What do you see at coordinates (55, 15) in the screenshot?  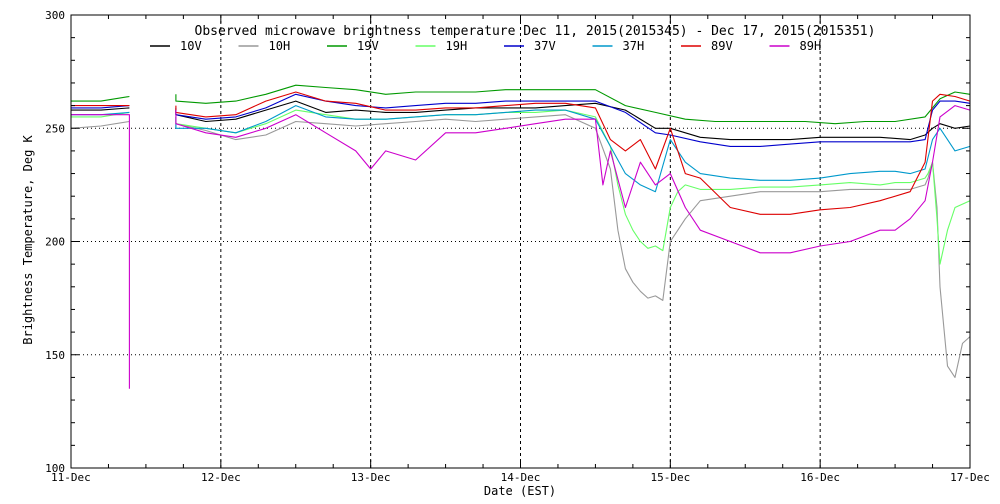 I see `y-tick-label: 300` at bounding box center [55, 15].